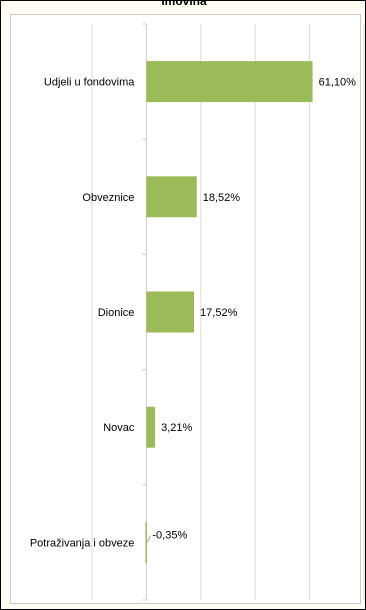 The image size is (366, 610). I want to click on category-label: Potraživanja i obveze, so click(82, 543).